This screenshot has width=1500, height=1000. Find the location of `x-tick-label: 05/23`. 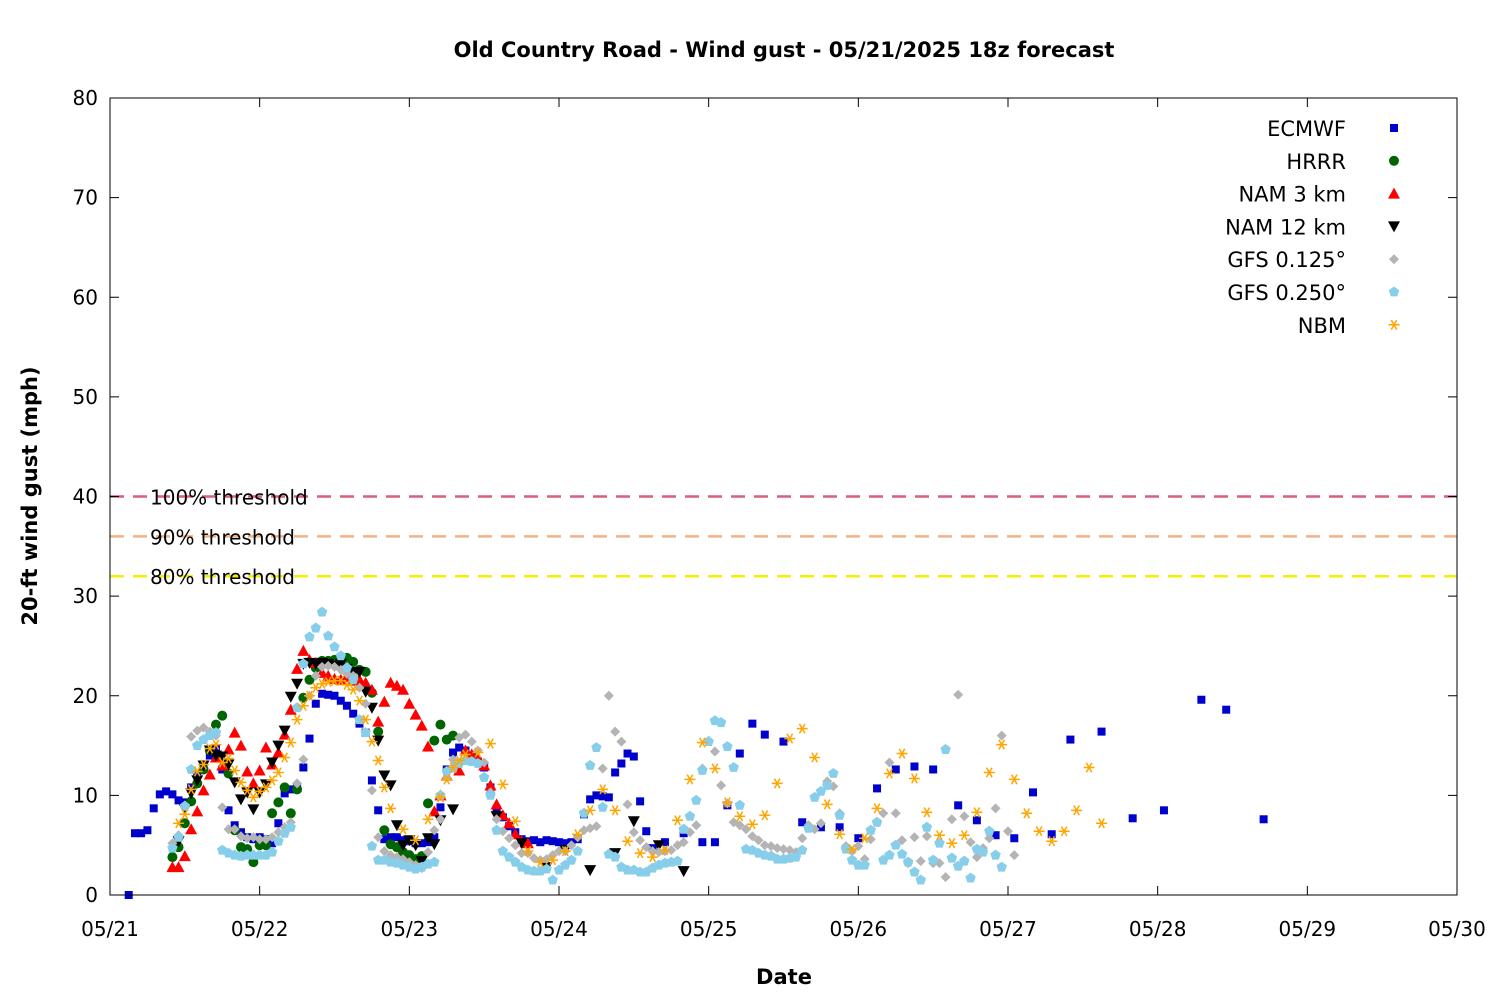

x-tick-label: 05/23 is located at coordinates (410, 929).